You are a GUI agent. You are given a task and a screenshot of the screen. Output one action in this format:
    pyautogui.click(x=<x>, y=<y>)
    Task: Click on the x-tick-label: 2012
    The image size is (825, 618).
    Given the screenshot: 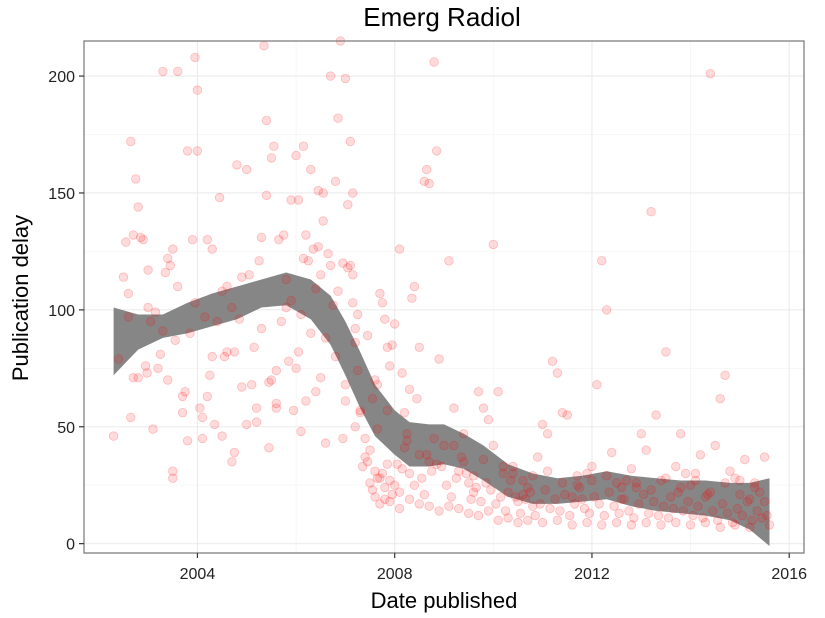 What is the action you would take?
    pyautogui.click(x=592, y=574)
    